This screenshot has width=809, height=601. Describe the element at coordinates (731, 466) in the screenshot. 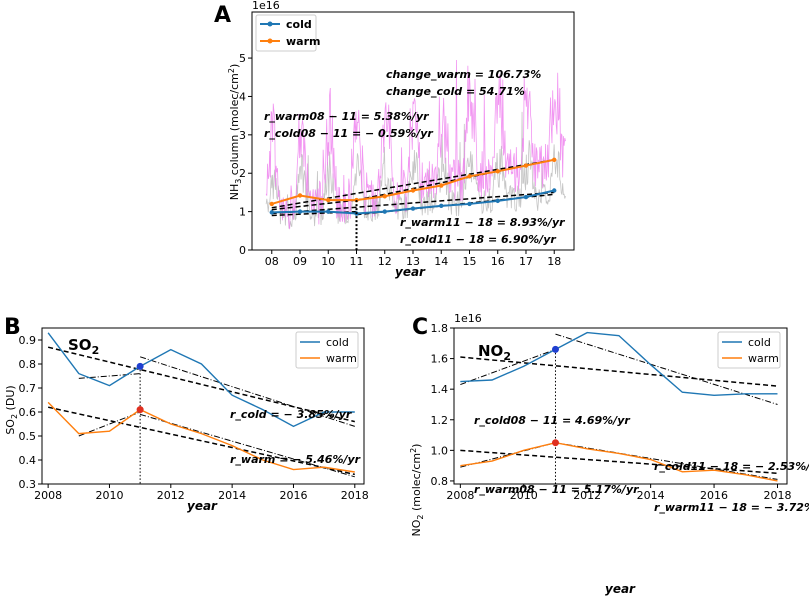

I see `panel-c-r-cold-11-18: r_cold11 − 18 = − 2.53%/yr` at that location.